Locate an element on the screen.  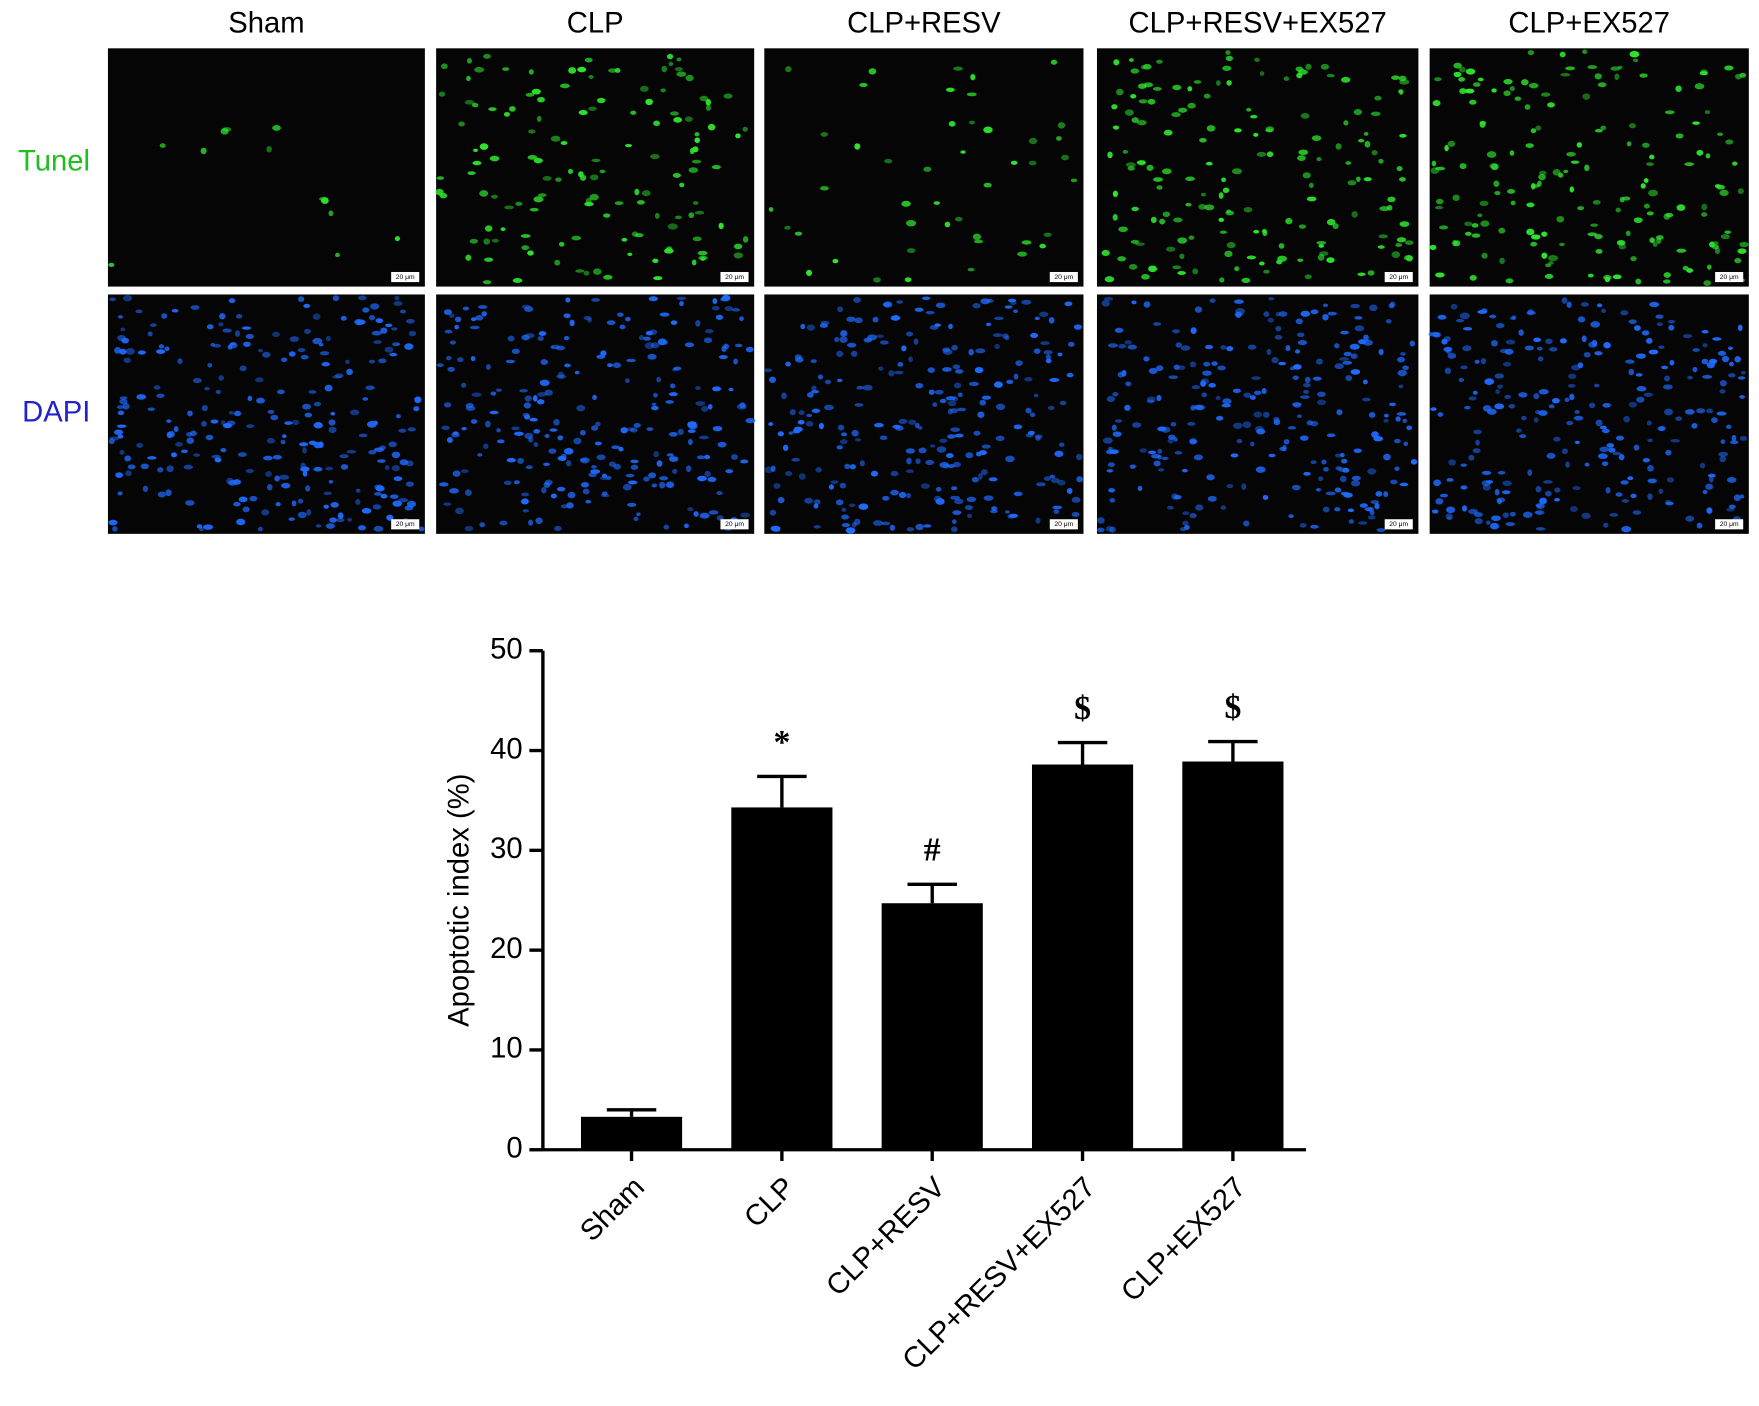
x-tick-label: Sham is located at coordinates (612, 1209).